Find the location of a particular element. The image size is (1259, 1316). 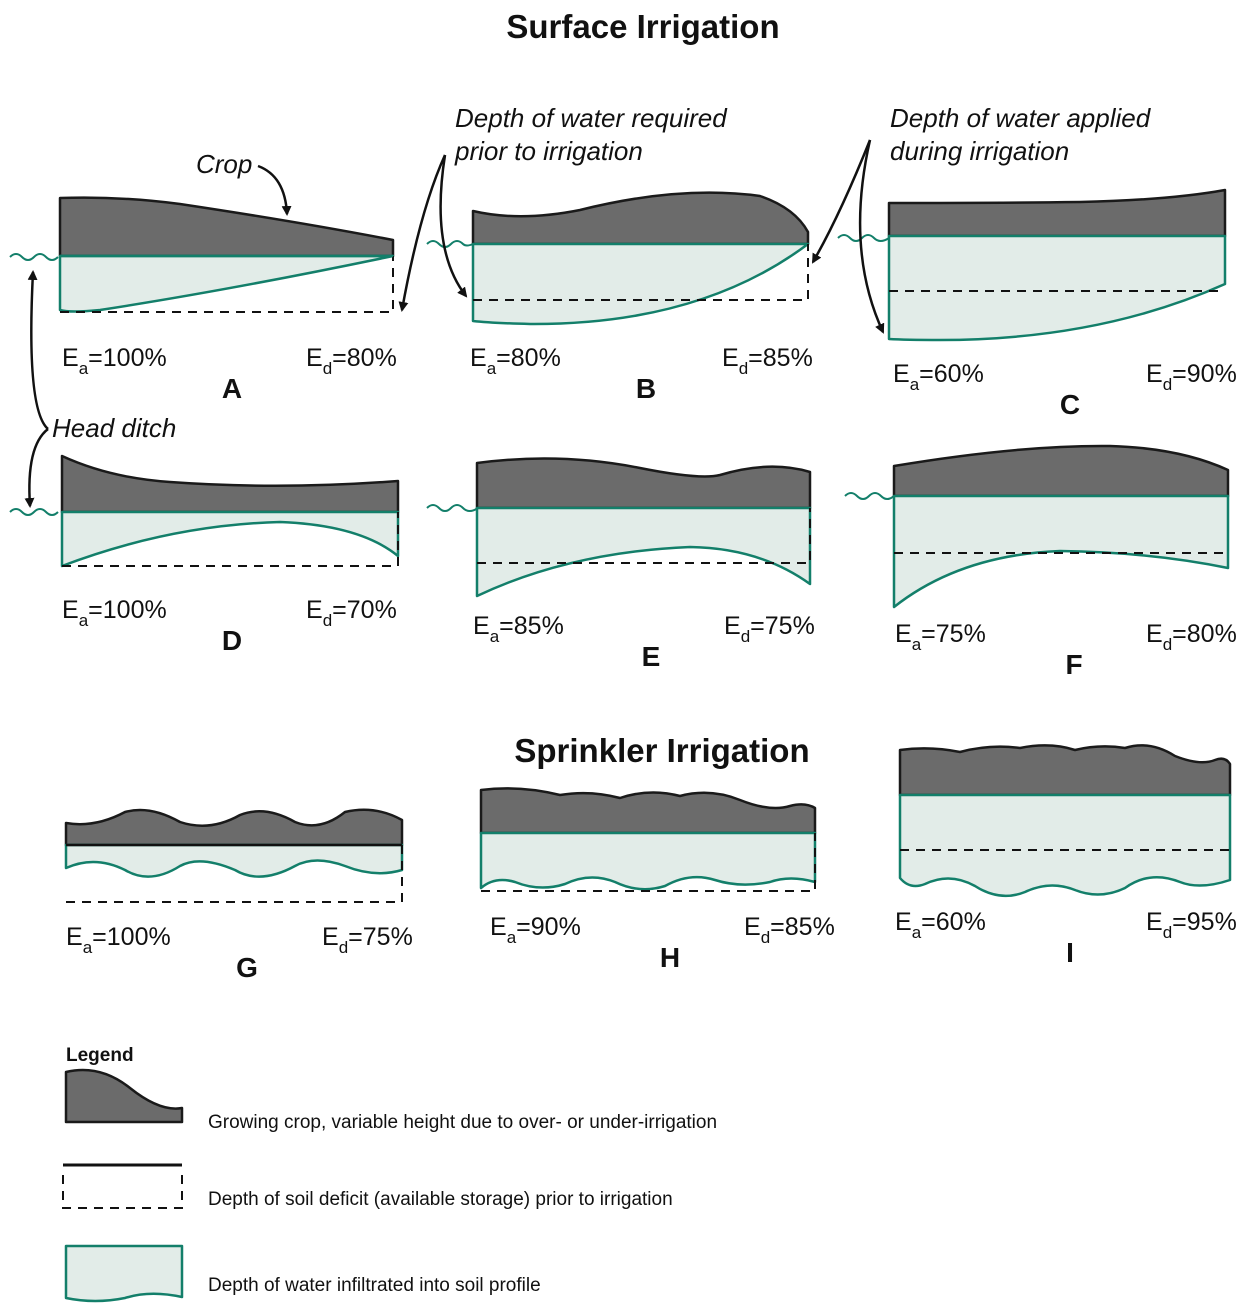

panel-b-ed-label: Ed=85% is located at coordinates (767, 361).